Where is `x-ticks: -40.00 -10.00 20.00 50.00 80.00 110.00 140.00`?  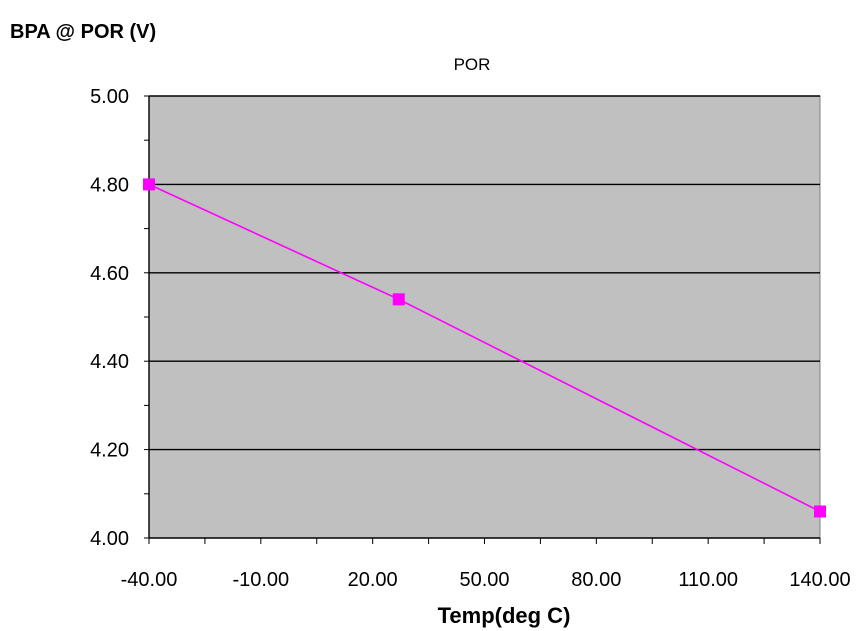 x-ticks: -40.00 -10.00 20.00 50.00 80.00 110.00 140.00 is located at coordinates (486, 564).